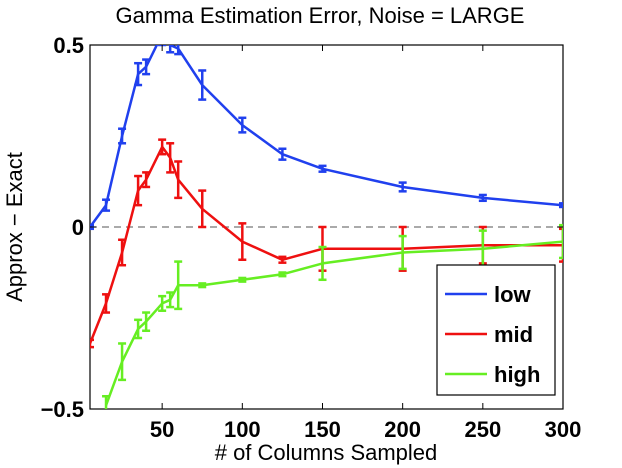 Image resolution: width=622 pixels, height=468 pixels. I want to click on x-tick-label: 250, so click(482, 429).